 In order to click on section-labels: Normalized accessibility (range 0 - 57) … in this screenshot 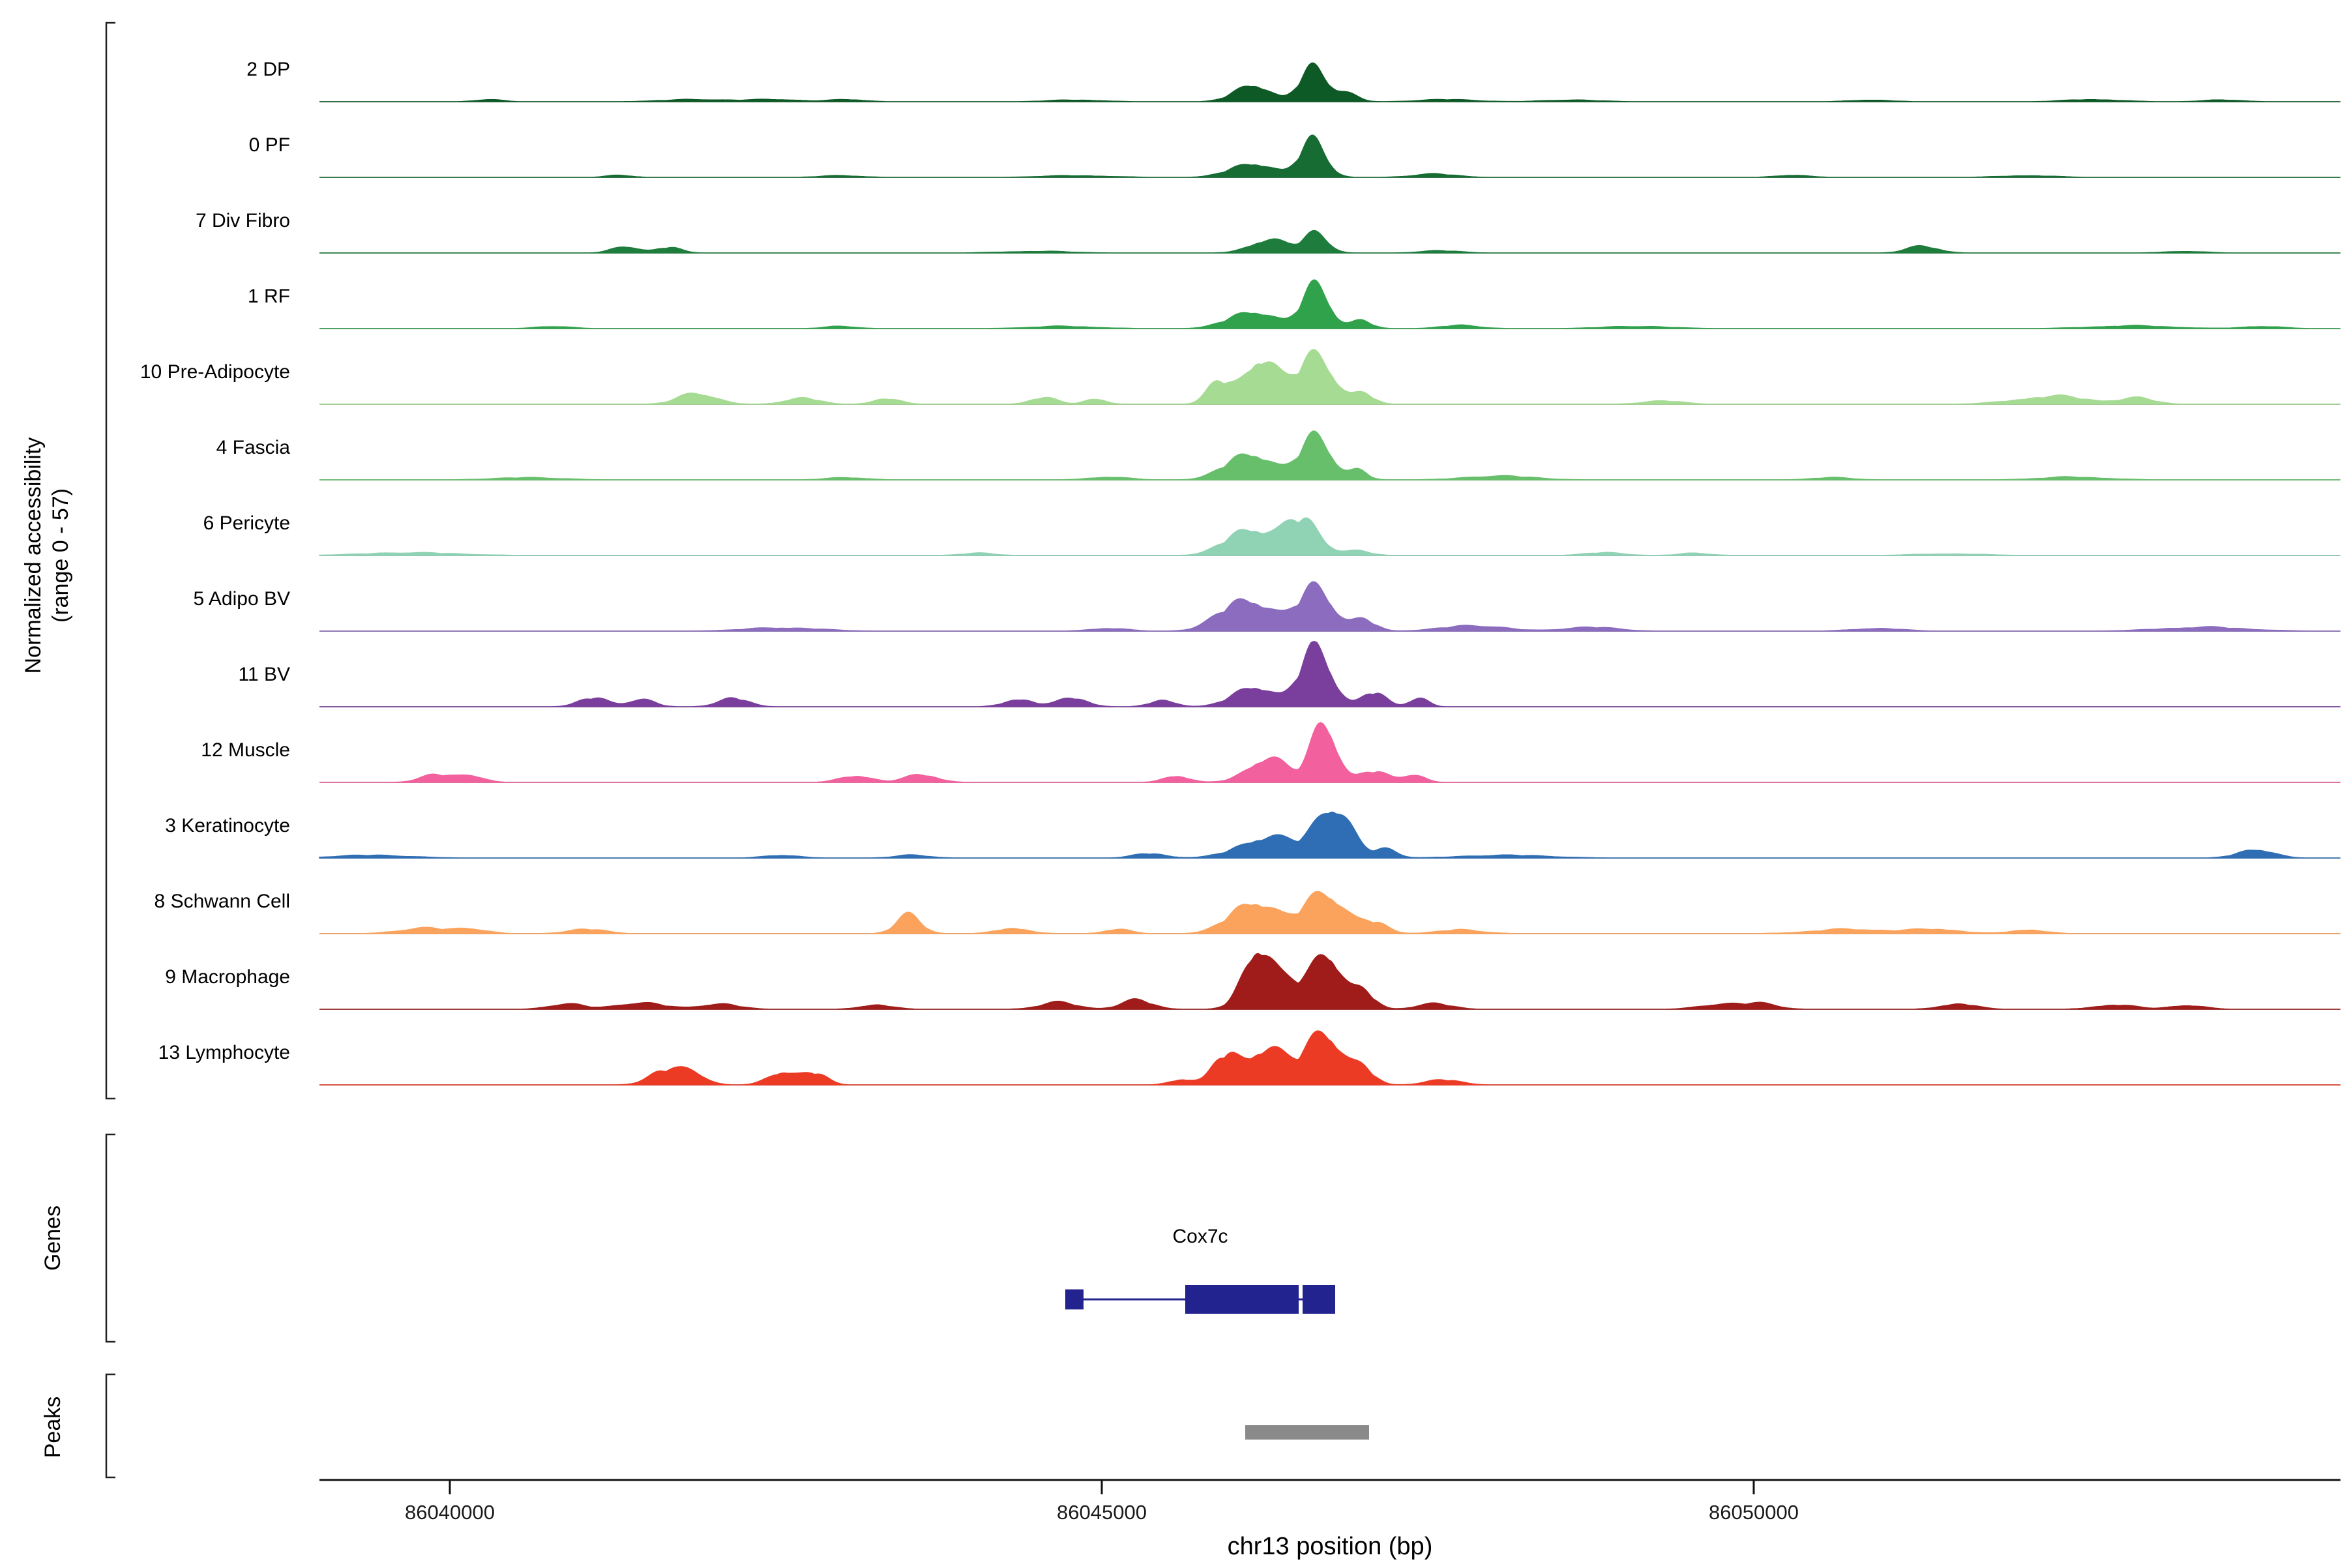, I will do `click(47, 947)`.